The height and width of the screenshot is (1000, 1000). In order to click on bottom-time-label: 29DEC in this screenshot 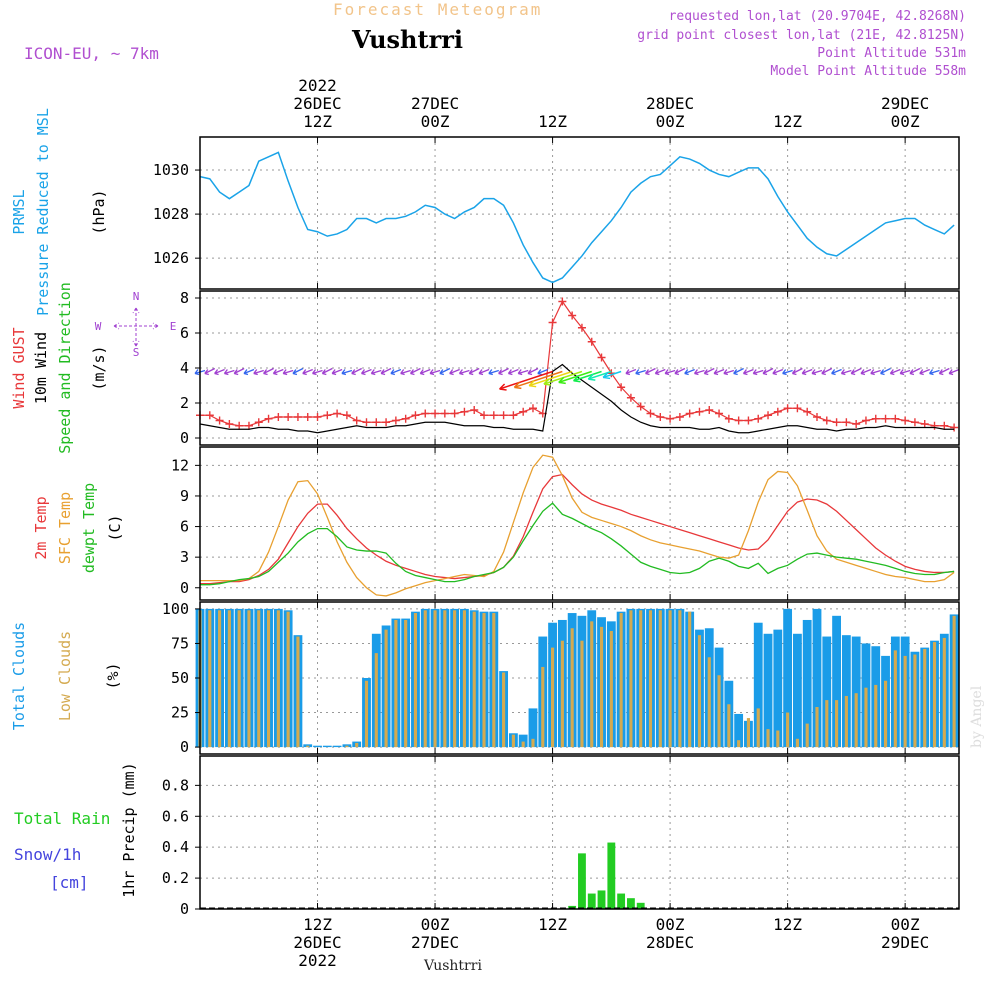, I will do `click(905, 942)`.